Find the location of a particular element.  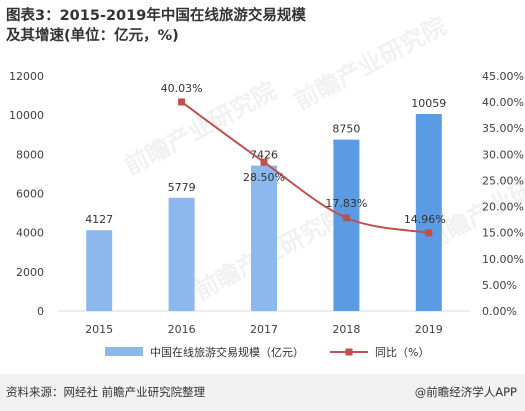

footer-bar: 资料来源：网经社 前瞻产业研究院整理 @前瞻经济学人APP is located at coordinates (262, 392).